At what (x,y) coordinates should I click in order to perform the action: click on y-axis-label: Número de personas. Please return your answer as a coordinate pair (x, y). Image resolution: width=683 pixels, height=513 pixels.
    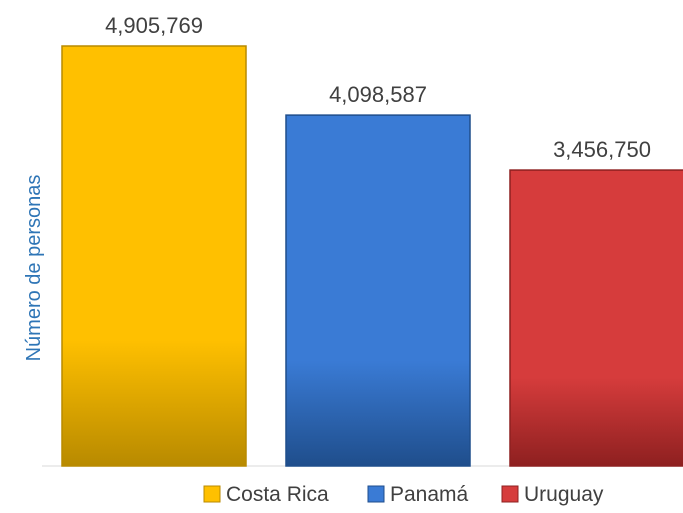
    Looking at the image, I should click on (34, 268).